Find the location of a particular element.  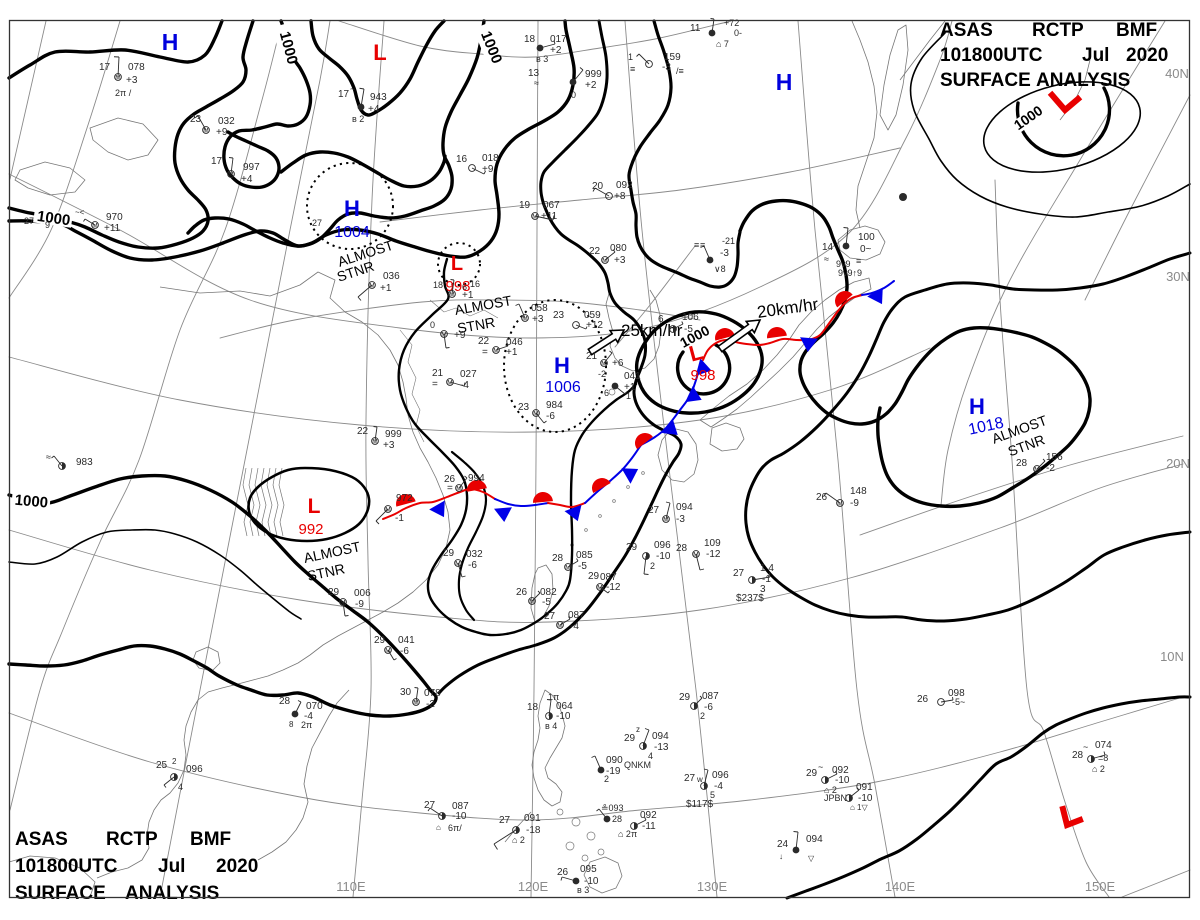

svg-text: 110E is located at coordinates (351, 886).